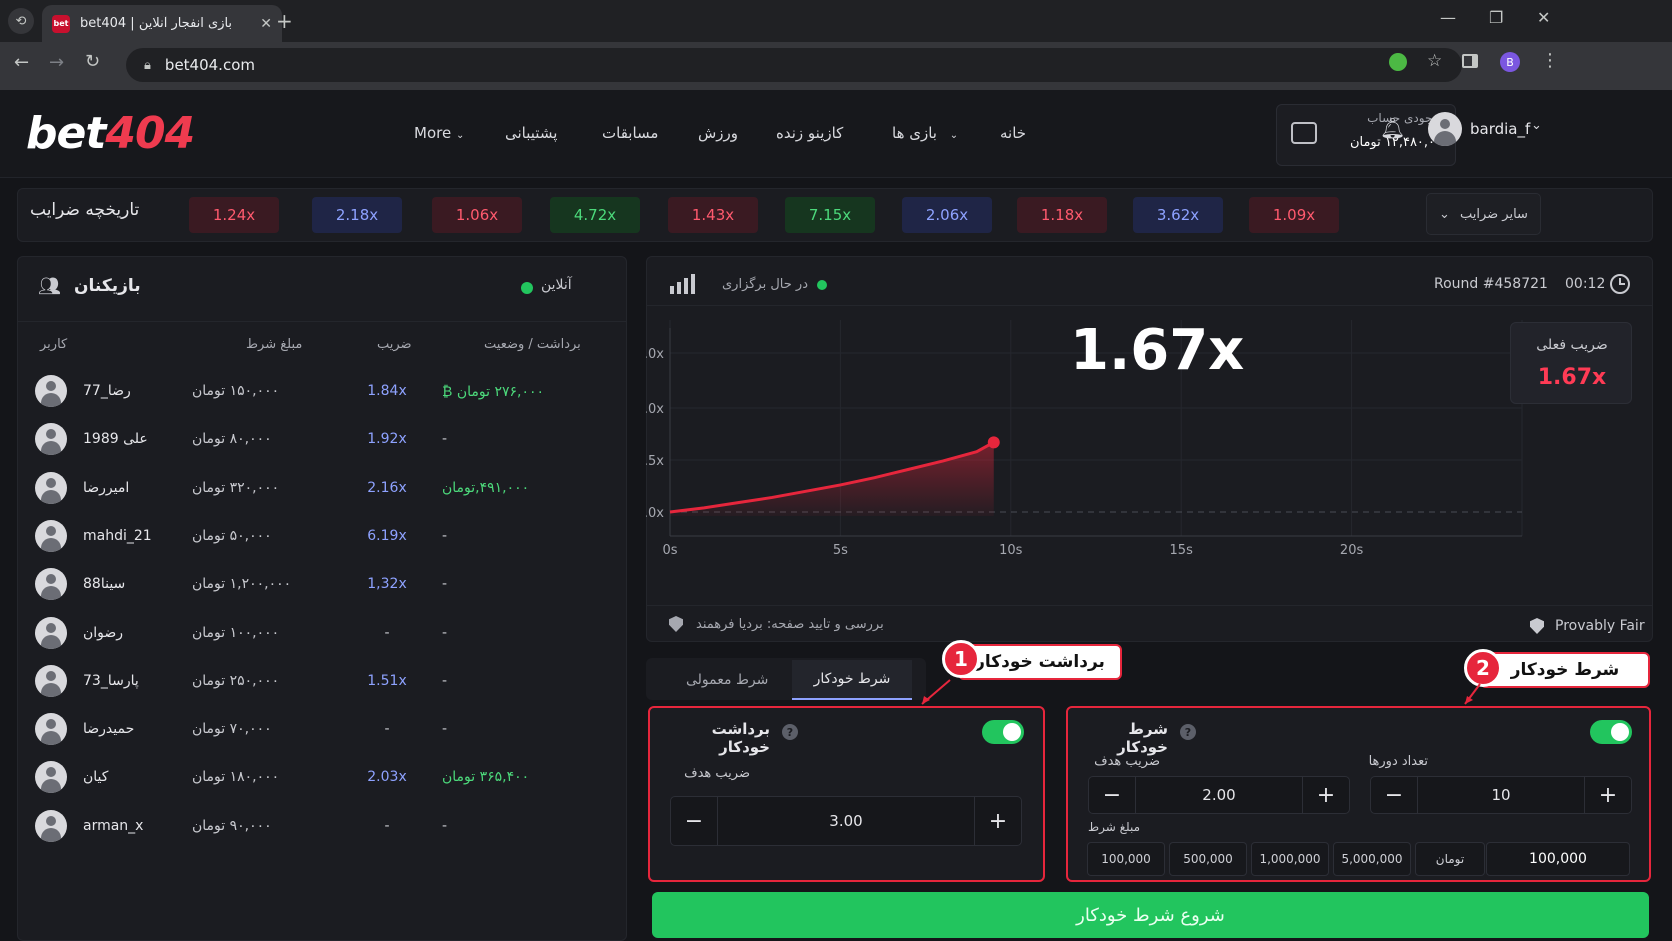 The image size is (1672, 941). What do you see at coordinates (1510, 62) in the screenshot?
I see `profile-avatar: B` at bounding box center [1510, 62].